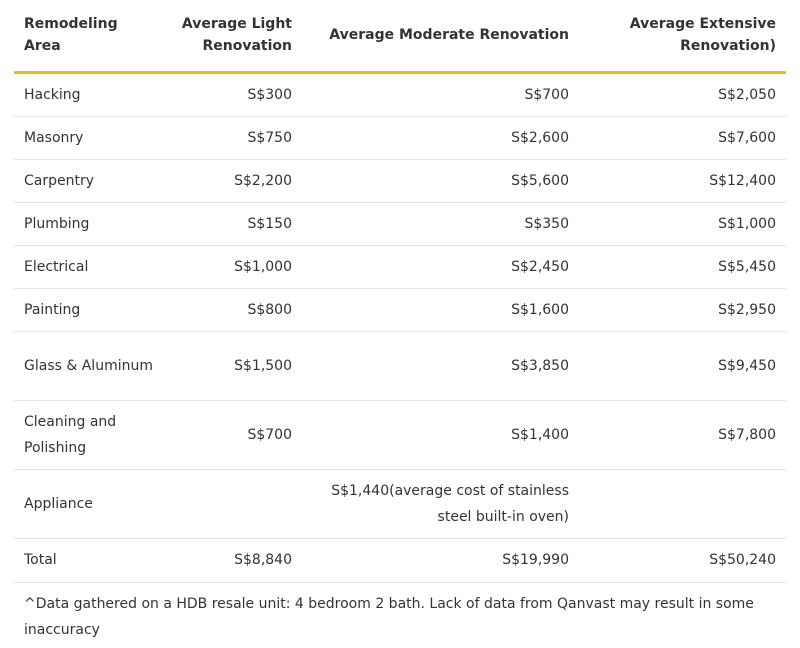 The width and height of the screenshot is (800, 648). What do you see at coordinates (440, 94) in the screenshot?
I see `cell-moderate: S$700` at bounding box center [440, 94].